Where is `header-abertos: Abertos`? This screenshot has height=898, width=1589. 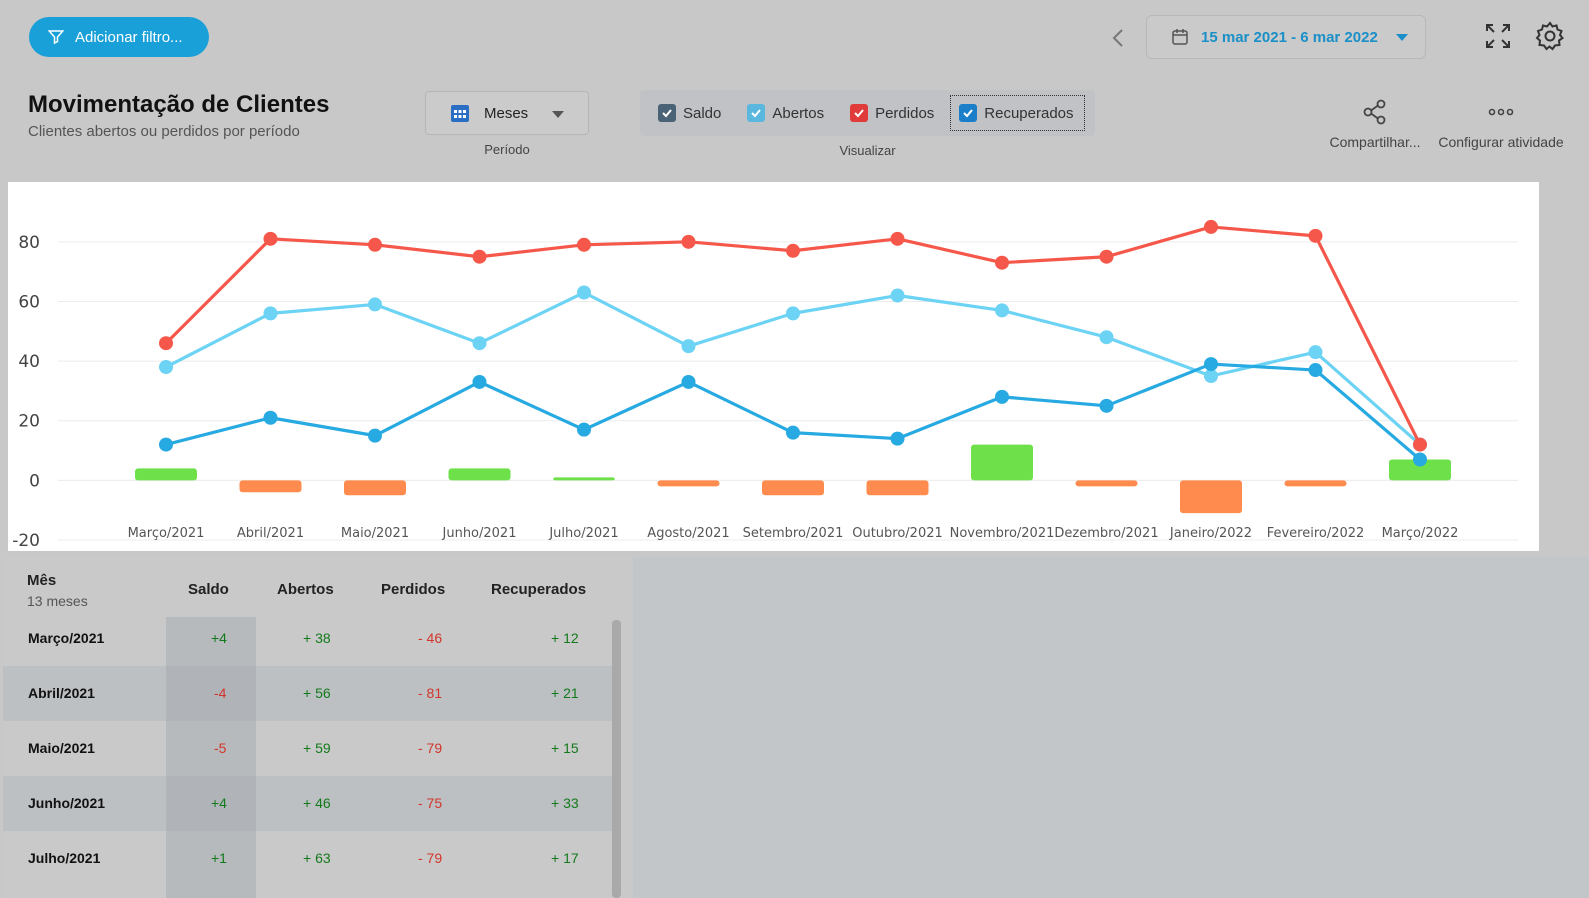
header-abertos: Abertos is located at coordinates (305, 589).